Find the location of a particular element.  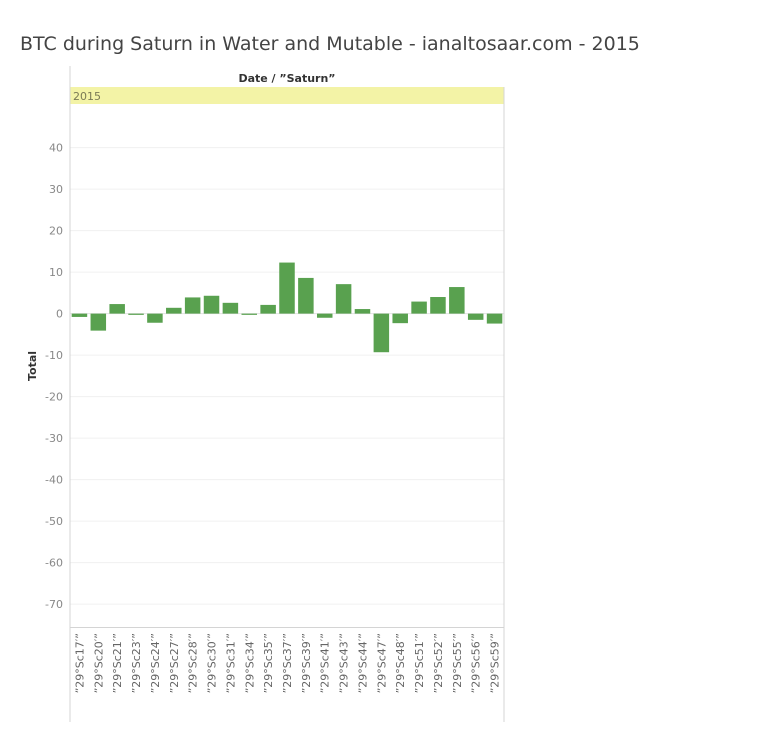

x-tick-label: ”29°Sc37′” is located at coordinates (287, 663).